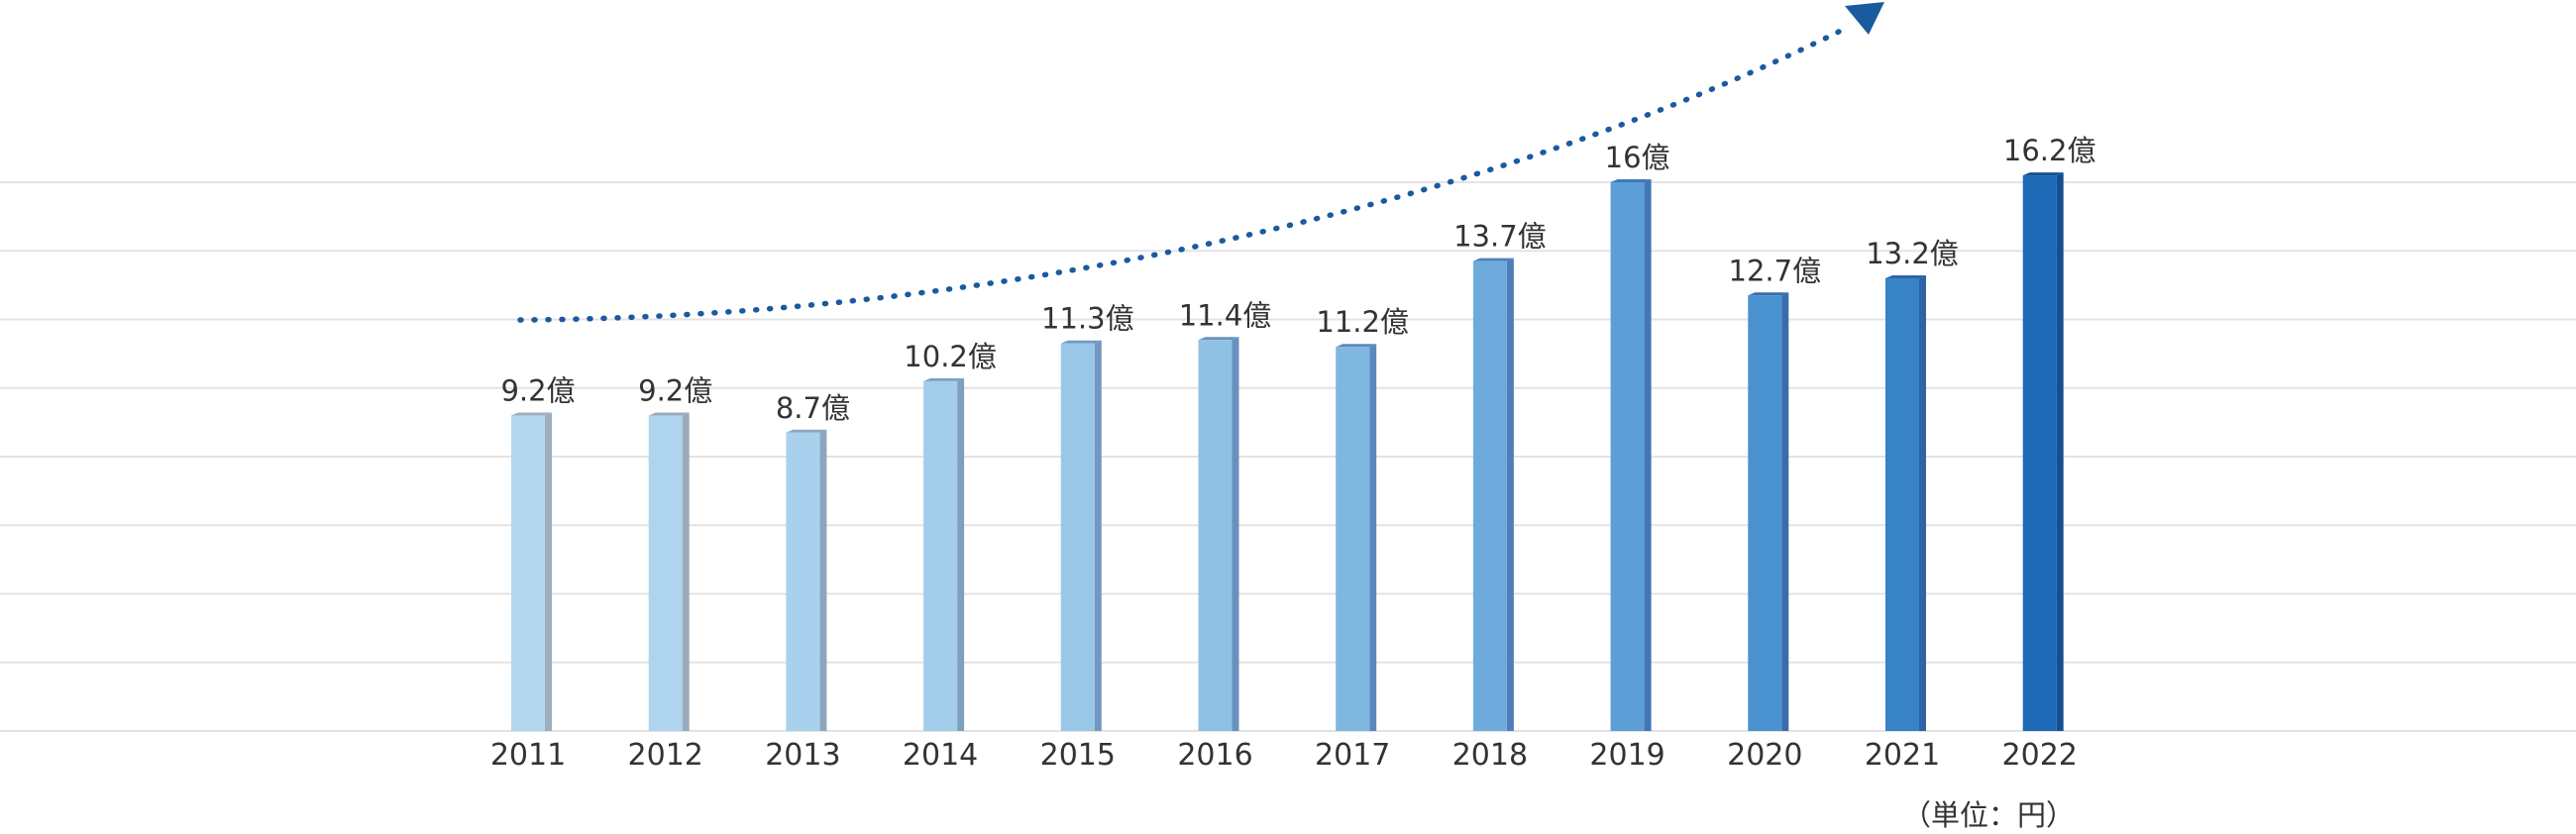 The height and width of the screenshot is (834, 2576). Describe the element at coordinates (1214, 755) in the screenshot. I see `x-tick-label: 2016` at that location.